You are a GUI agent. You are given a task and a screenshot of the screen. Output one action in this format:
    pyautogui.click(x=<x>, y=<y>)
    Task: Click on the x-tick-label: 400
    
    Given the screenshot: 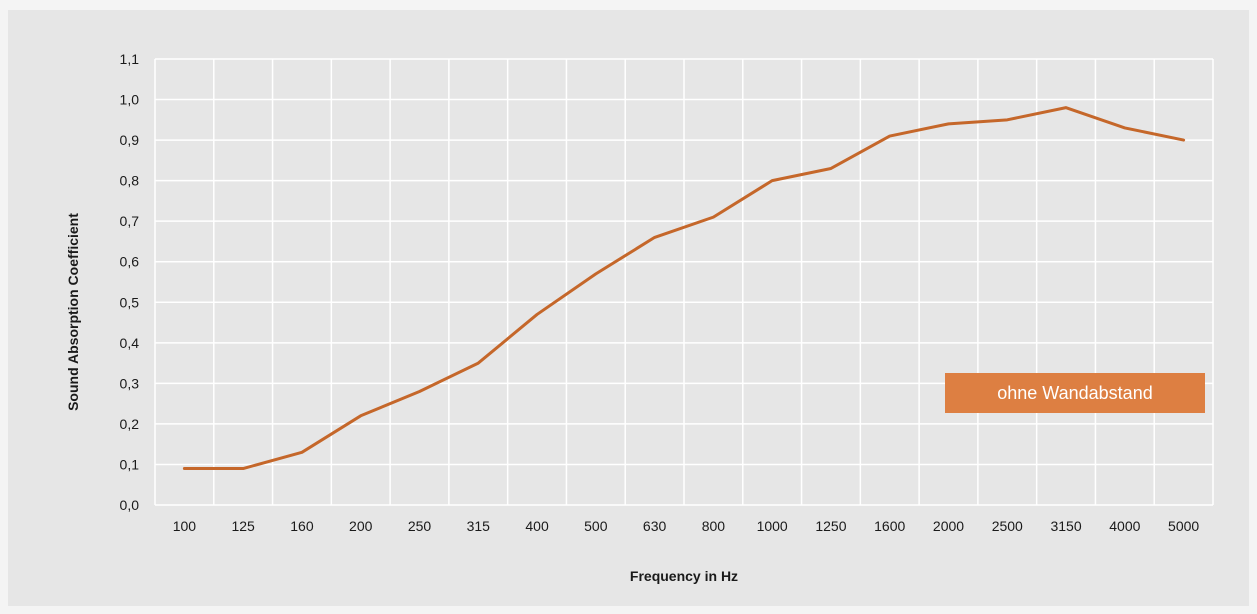 What is the action you would take?
    pyautogui.click(x=537, y=526)
    